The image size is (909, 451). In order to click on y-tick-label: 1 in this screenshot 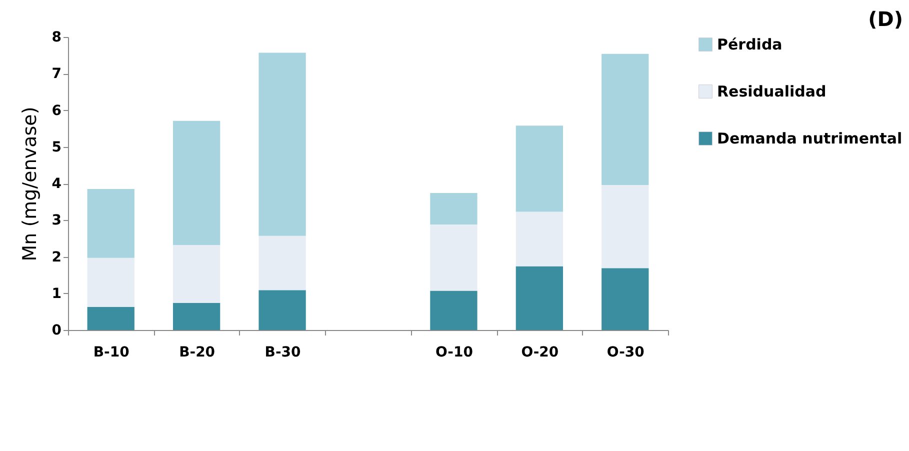, I will do `click(57, 294)`.